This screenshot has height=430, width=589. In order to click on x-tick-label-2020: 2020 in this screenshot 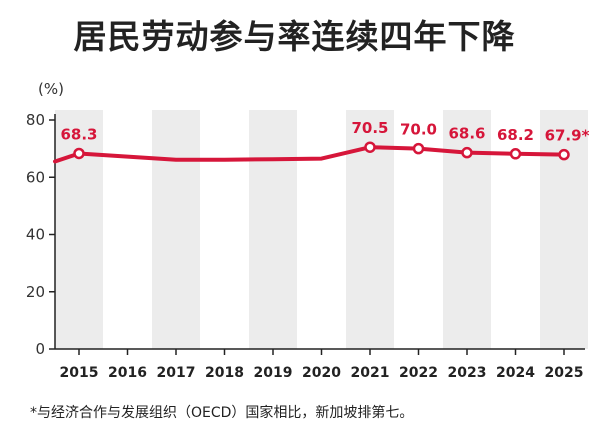, I will do `click(321, 373)`.